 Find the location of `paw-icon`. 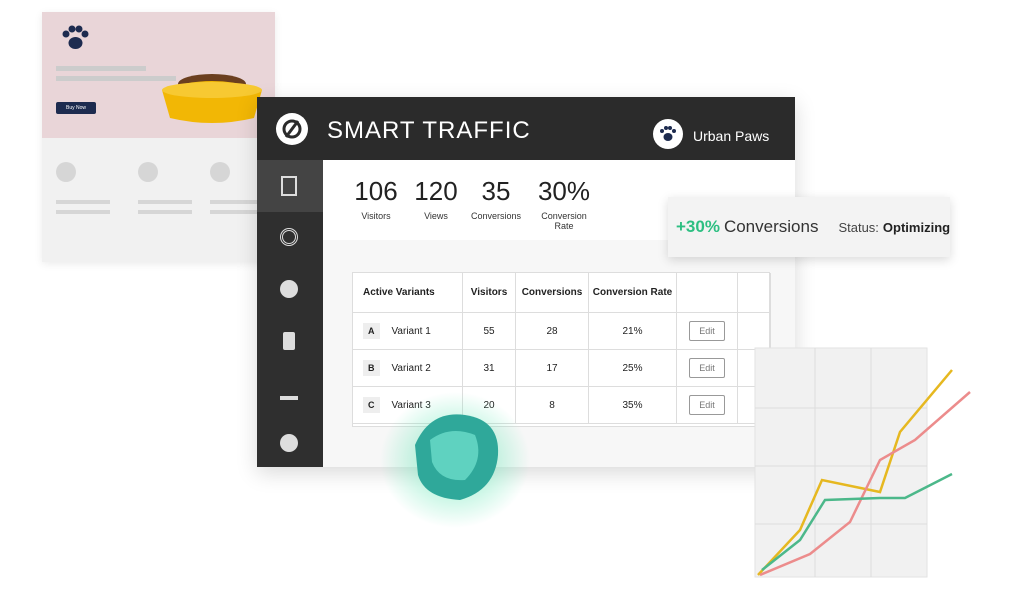

paw-icon is located at coordinates (75, 37).